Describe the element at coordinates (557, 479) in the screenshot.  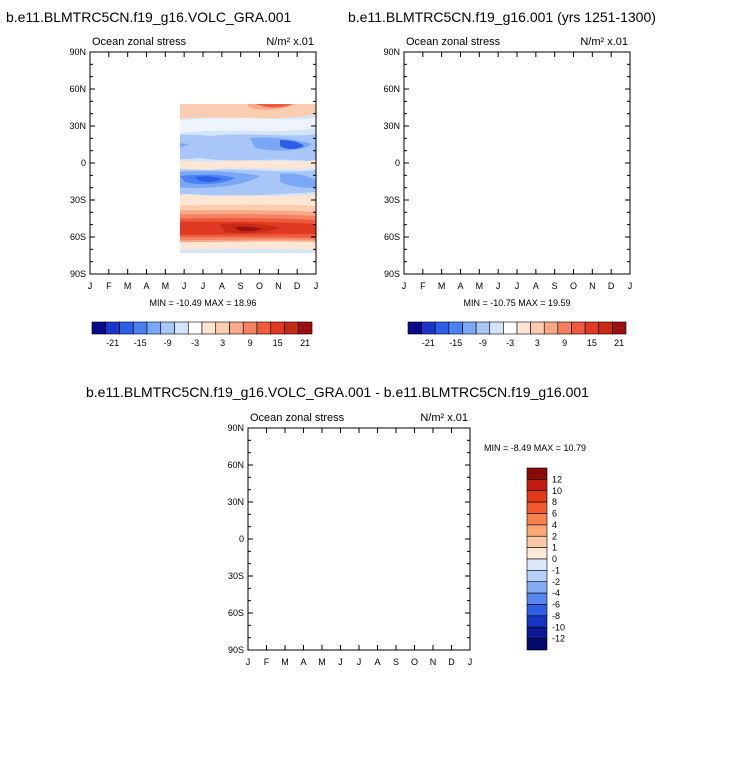
I see `colorbar-label: 12` at that location.